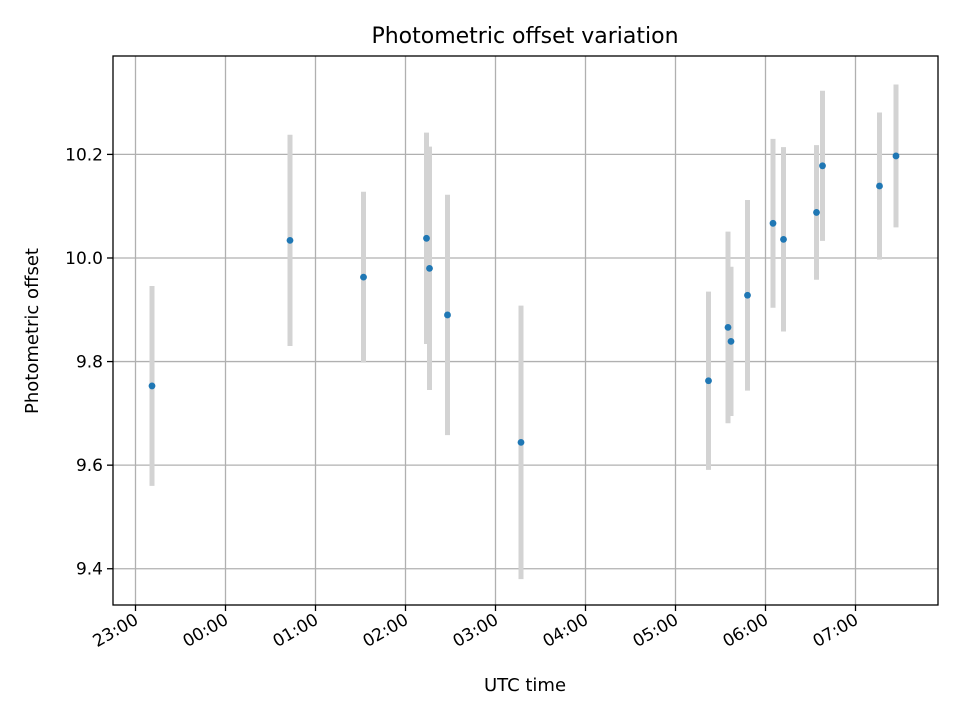 Image resolution: width=960 pixels, height=725 pixels. What do you see at coordinates (476, 631) in the screenshot?
I see `x-tick-label: 03:00` at bounding box center [476, 631].